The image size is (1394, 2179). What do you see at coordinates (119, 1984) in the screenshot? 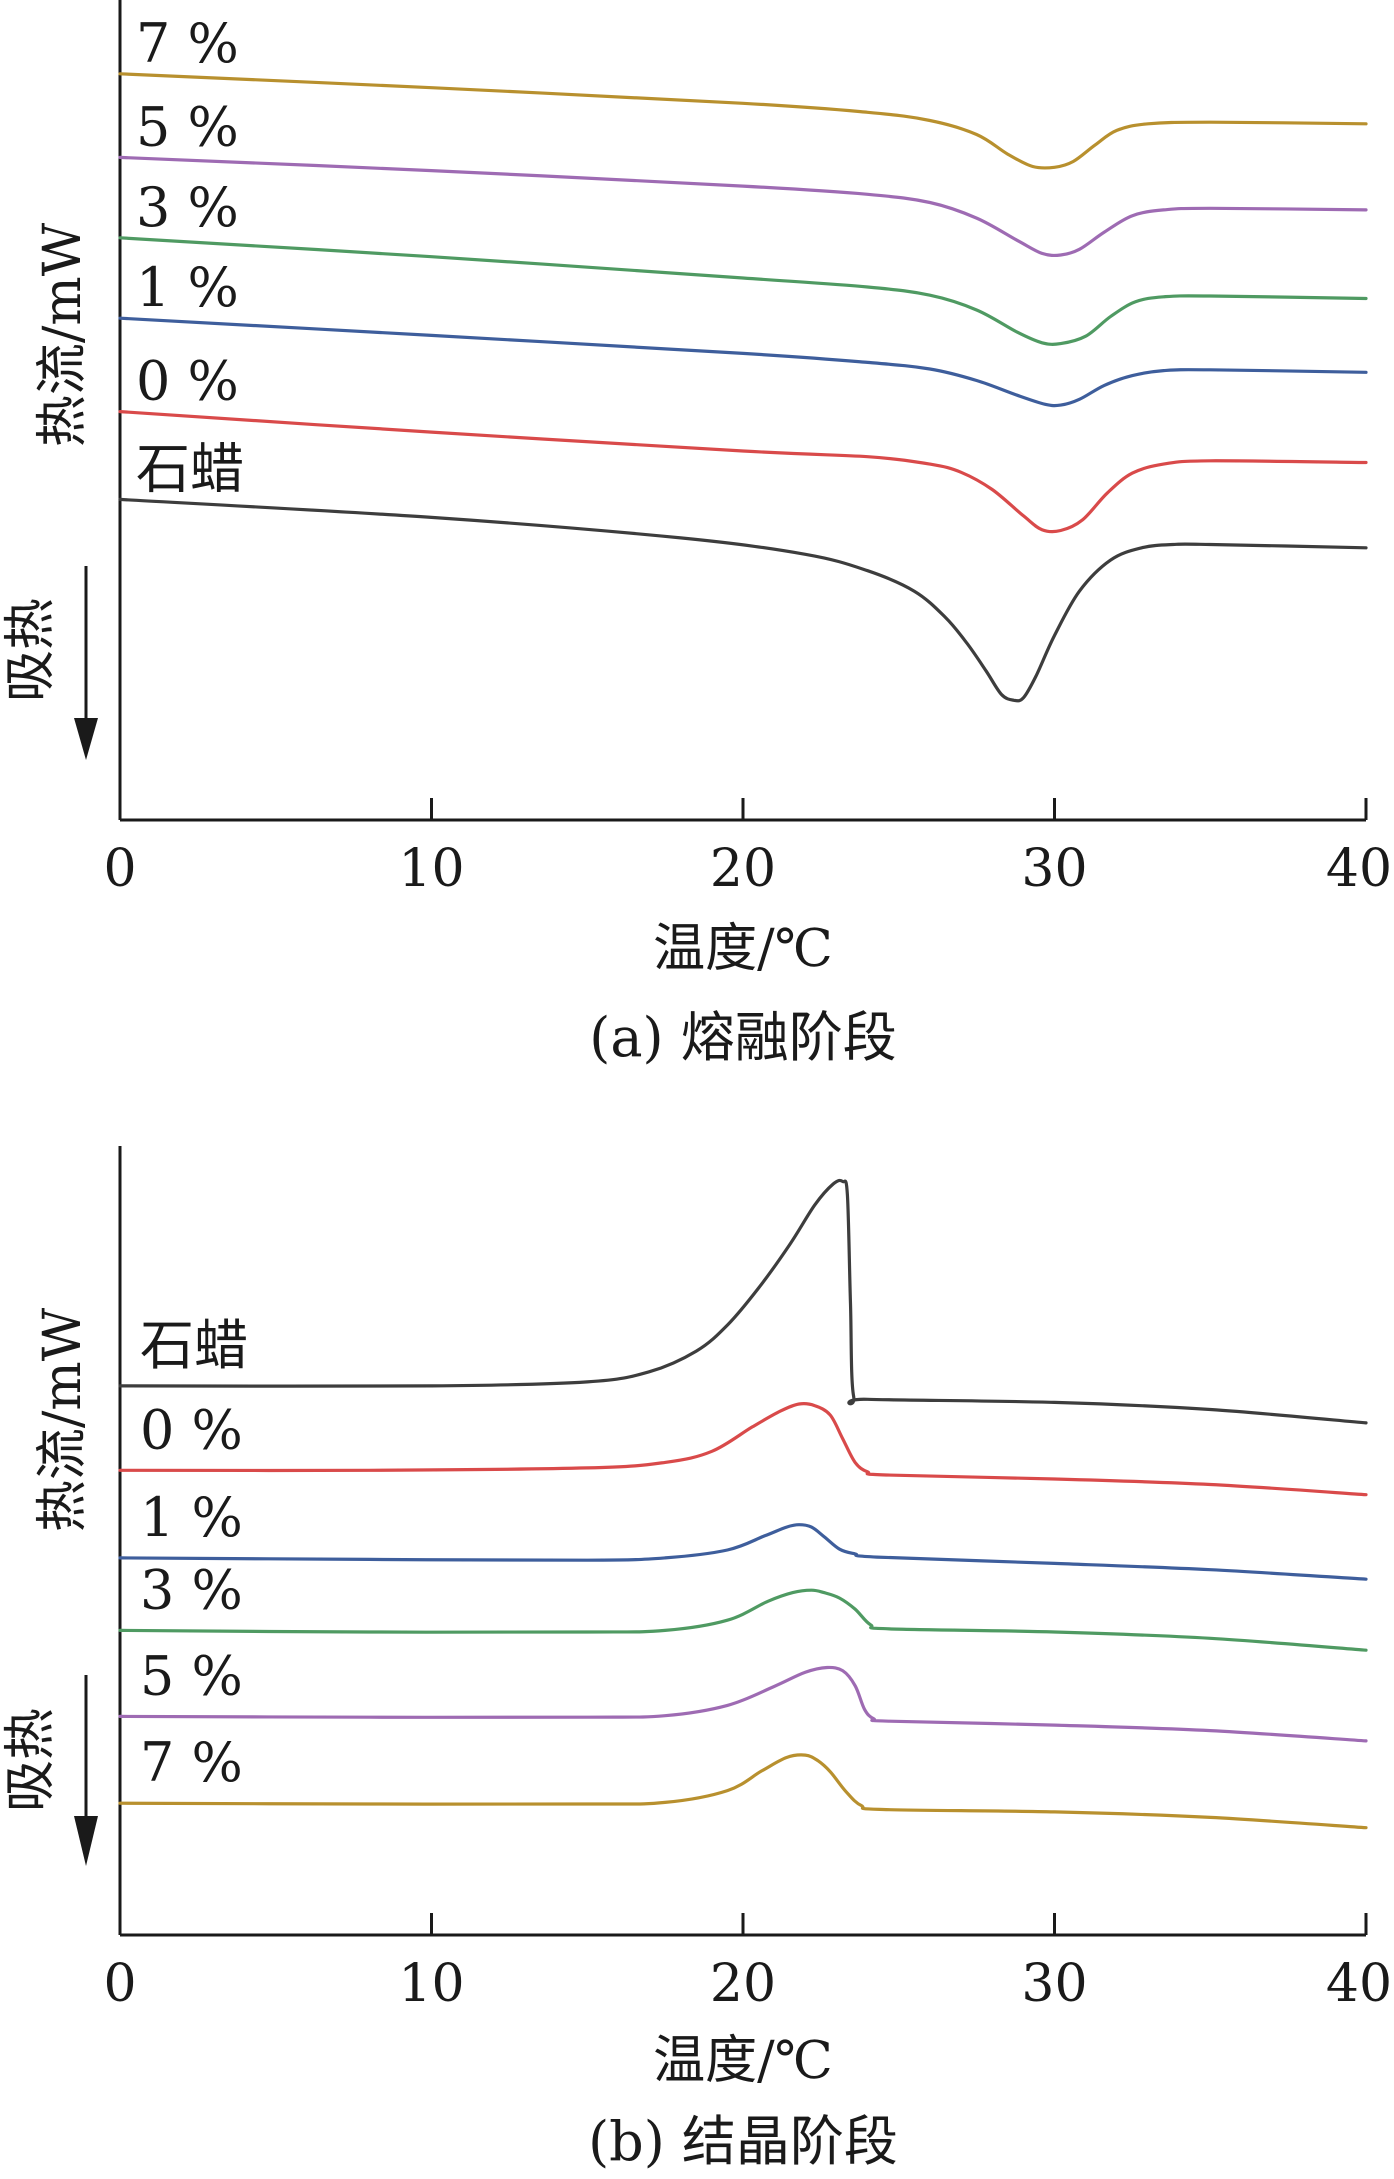
I see `panel-b-x-tick-label-0: 0` at bounding box center [119, 1984].